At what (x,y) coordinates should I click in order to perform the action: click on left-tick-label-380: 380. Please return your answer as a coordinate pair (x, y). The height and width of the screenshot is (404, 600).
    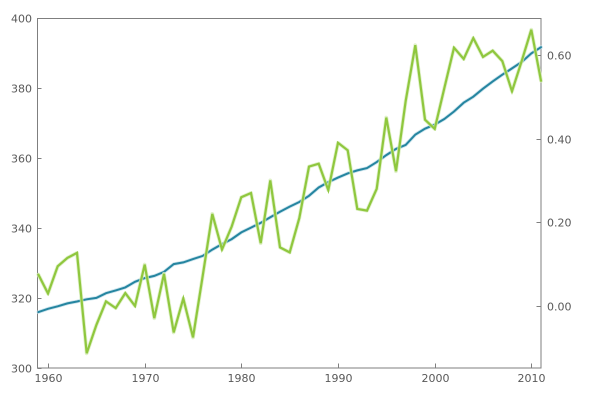
    Looking at the image, I should click on (21, 89).